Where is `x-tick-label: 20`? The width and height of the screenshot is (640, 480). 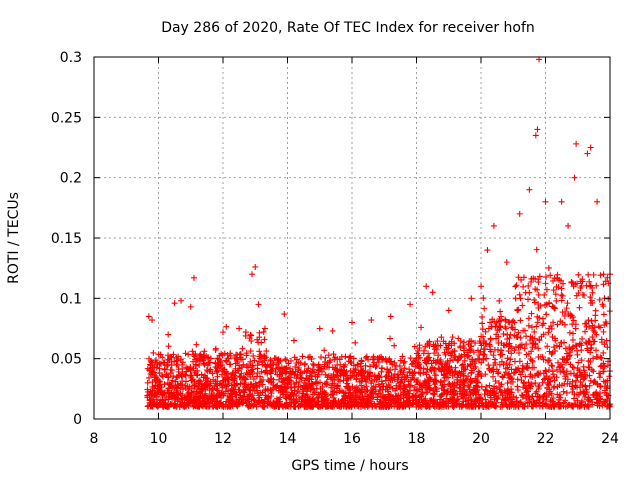 x-tick-label: 20 is located at coordinates (481, 439).